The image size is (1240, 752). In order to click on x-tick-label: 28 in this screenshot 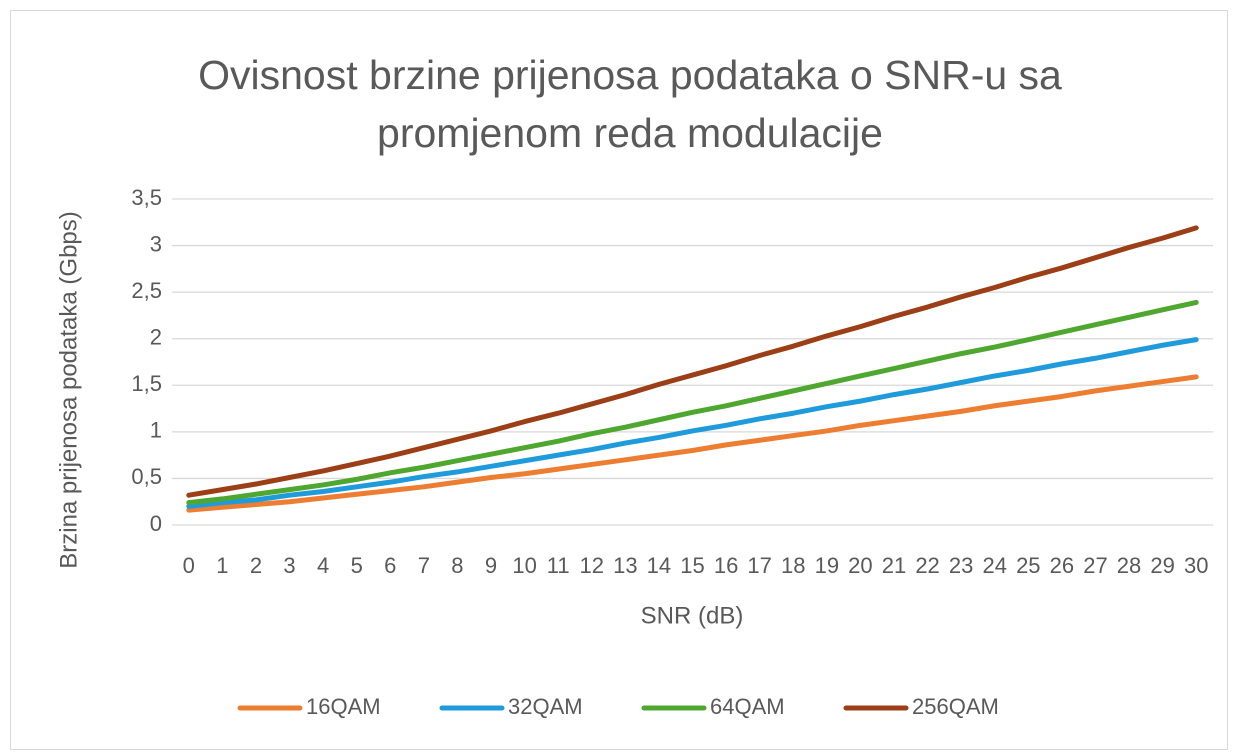, I will do `click(1129, 565)`.